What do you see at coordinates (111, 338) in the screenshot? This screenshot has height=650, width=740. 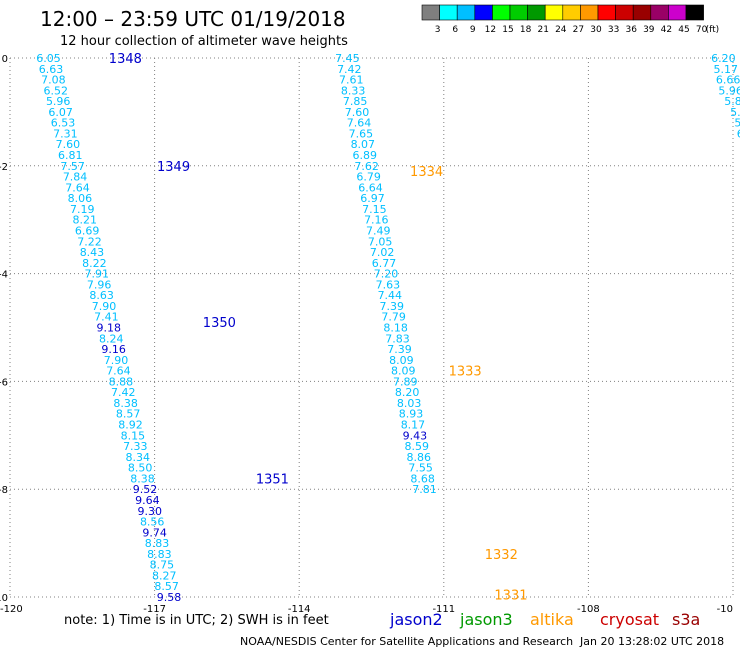 I see `wave-height-label: 8.24` at bounding box center [111, 338].